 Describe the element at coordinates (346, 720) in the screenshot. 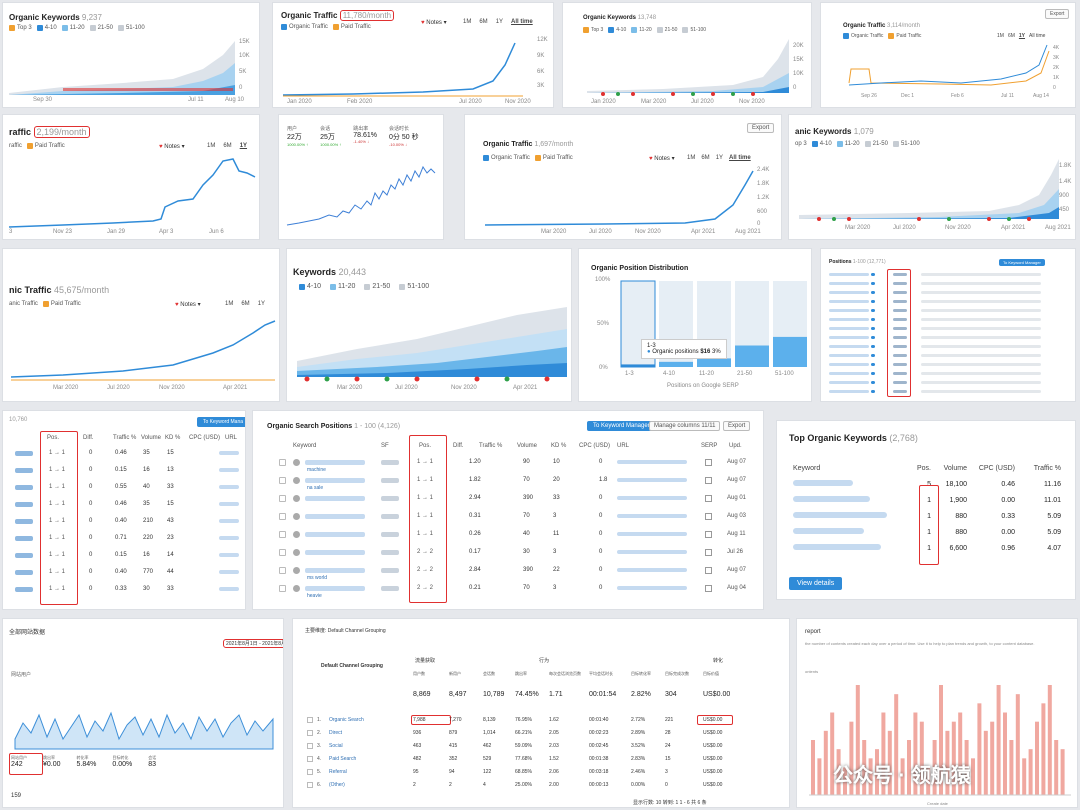

I see `channel-link: Organic Search` at that location.